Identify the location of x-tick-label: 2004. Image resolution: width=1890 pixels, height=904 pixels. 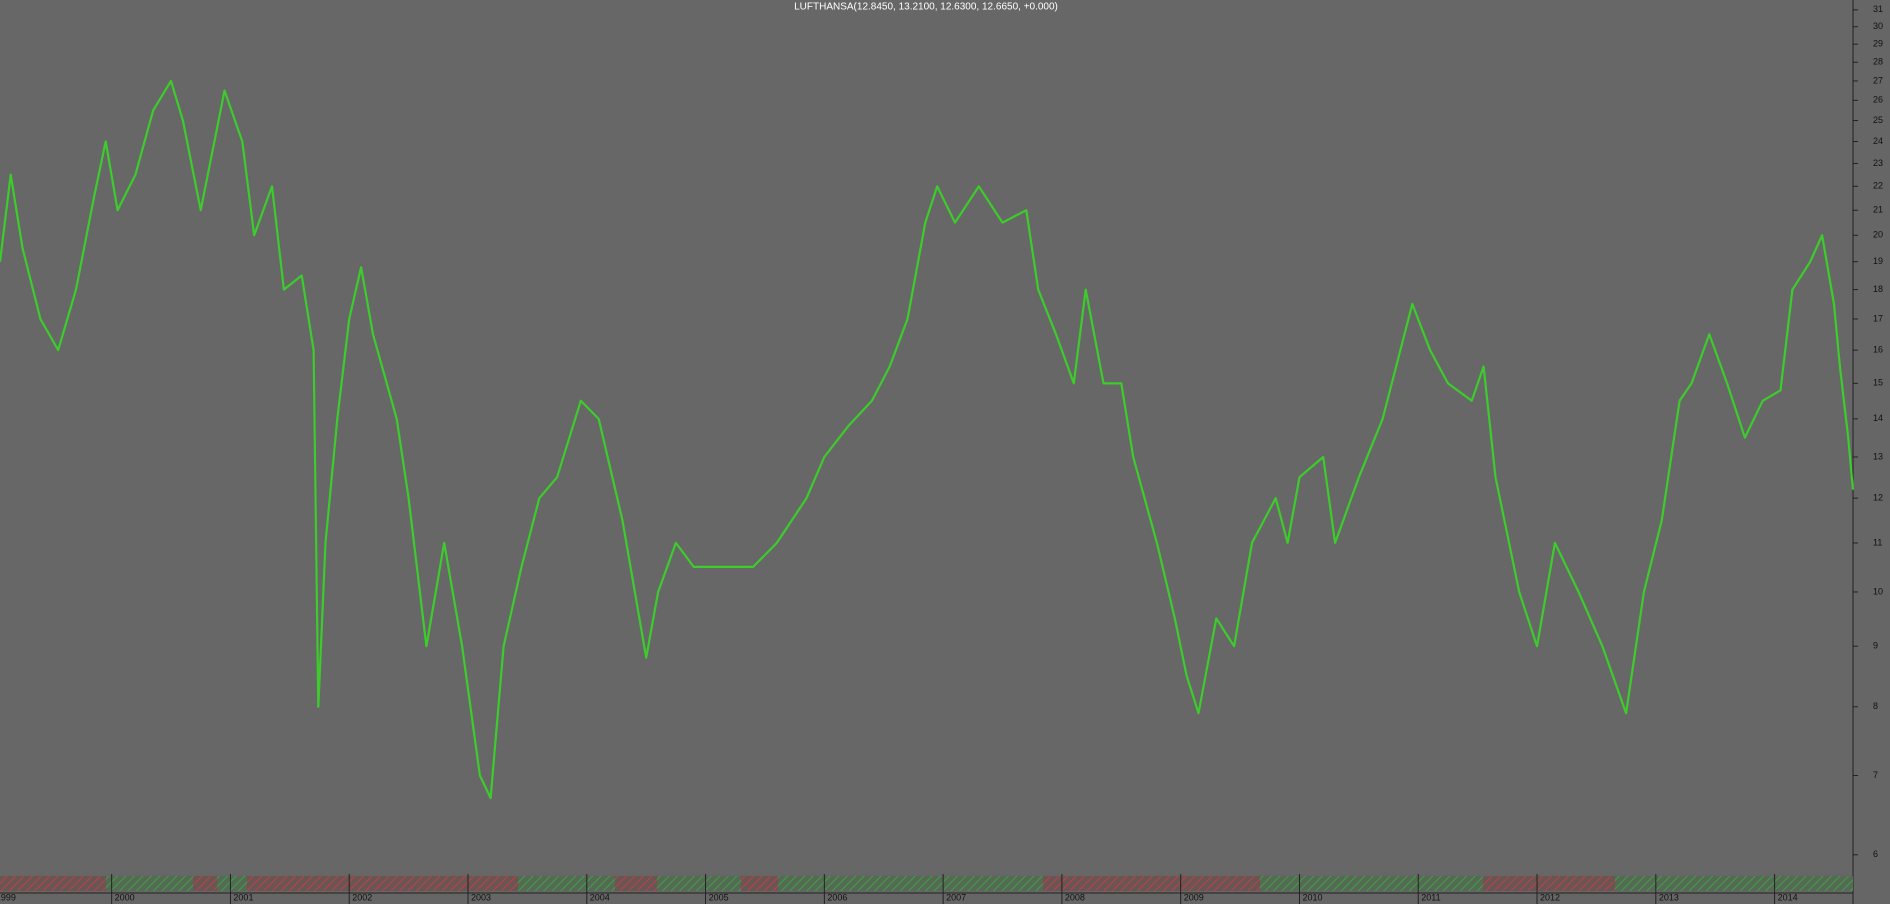
(600, 897).